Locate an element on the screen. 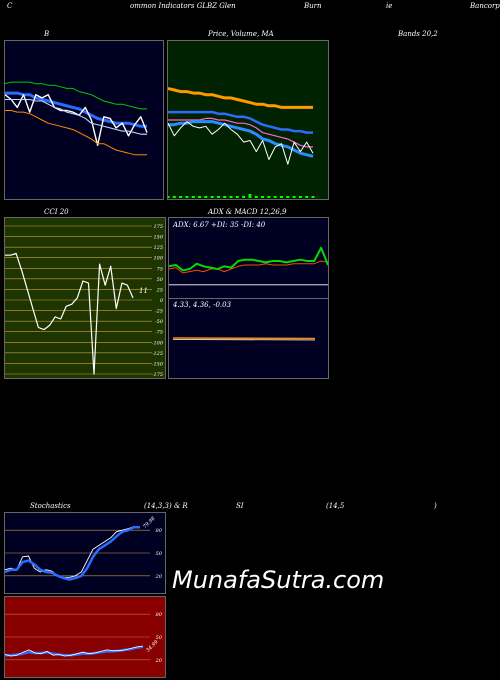 The height and width of the screenshot is (680, 500). price-line is located at coordinates (241, 143).